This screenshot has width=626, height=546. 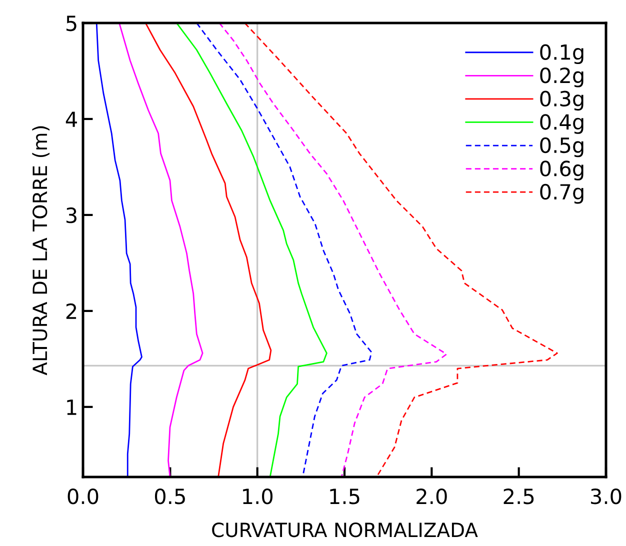 I want to click on legend-label: 0.6g, so click(x=562, y=170).